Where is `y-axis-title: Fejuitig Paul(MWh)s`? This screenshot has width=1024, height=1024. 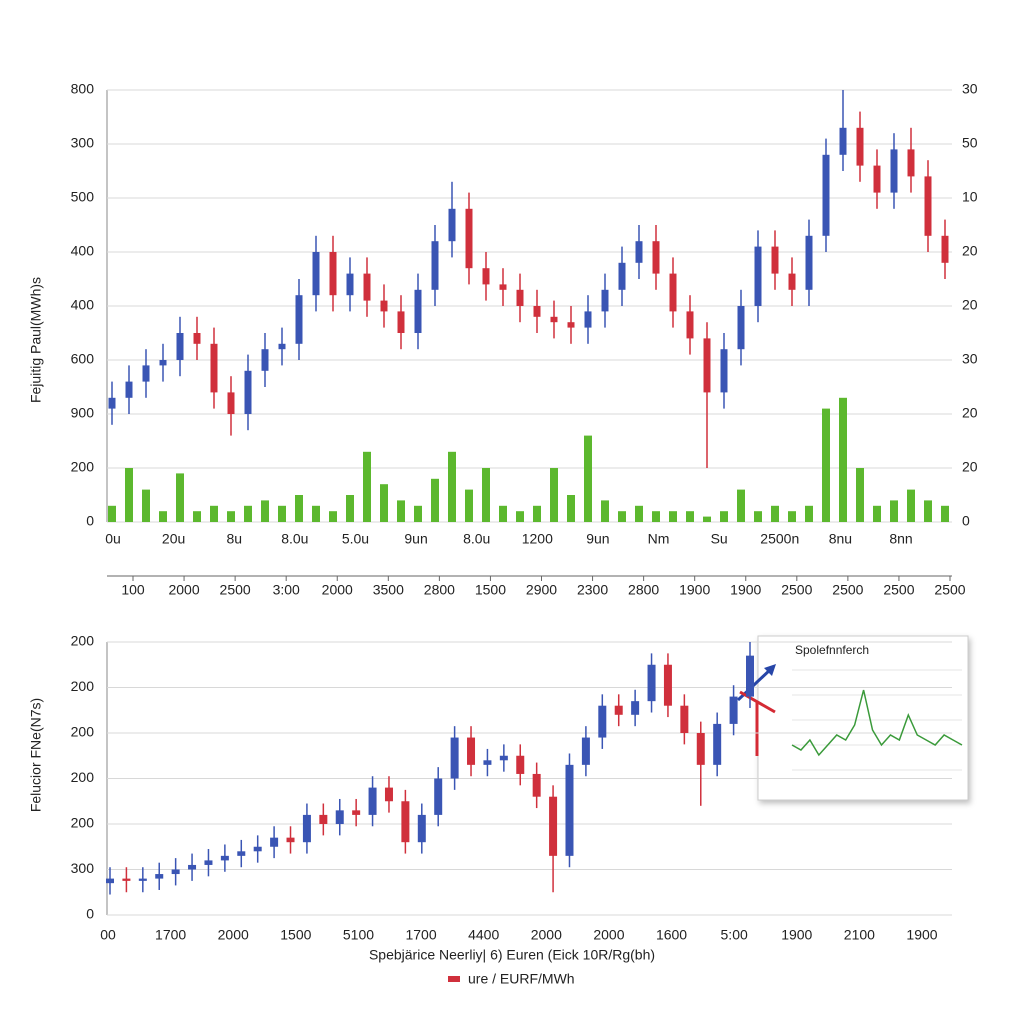
y-axis-title: Fejuitig Paul(MWh)s is located at coordinates (36, 340).